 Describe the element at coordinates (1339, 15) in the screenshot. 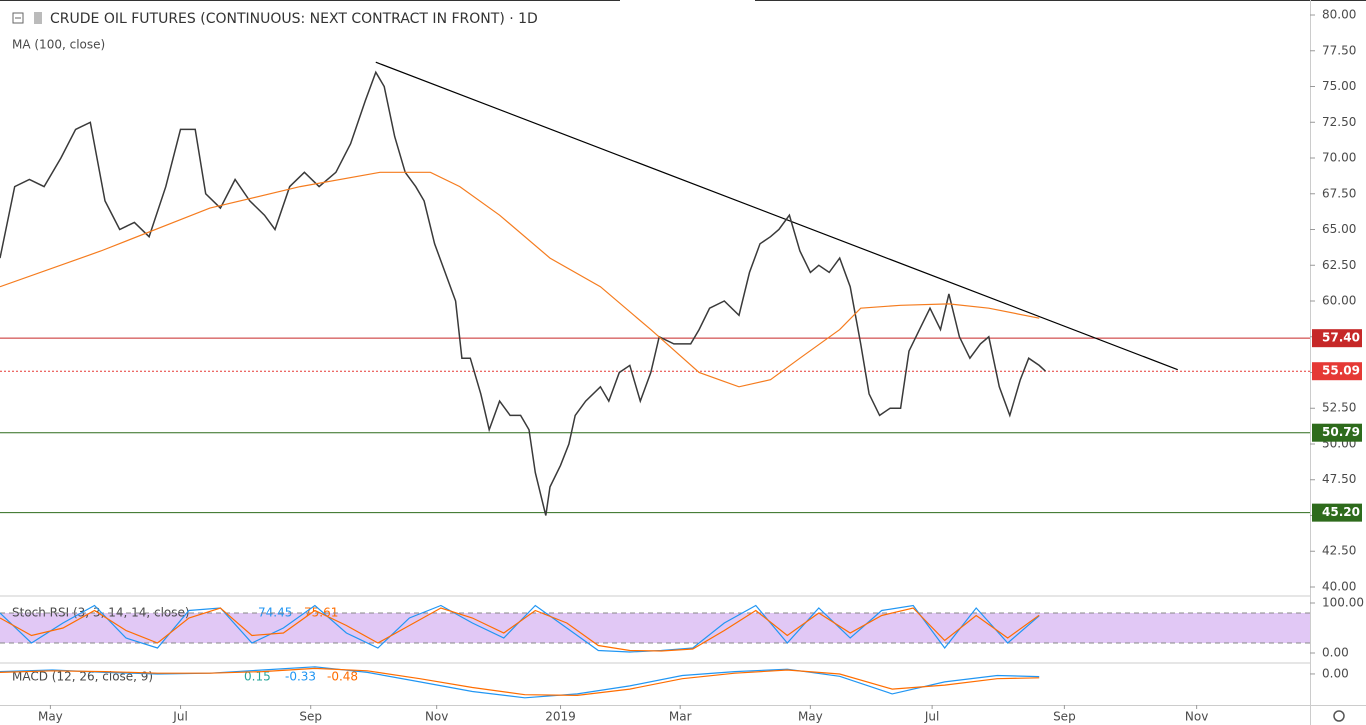

I see `y-tick-label: 80.00` at that location.